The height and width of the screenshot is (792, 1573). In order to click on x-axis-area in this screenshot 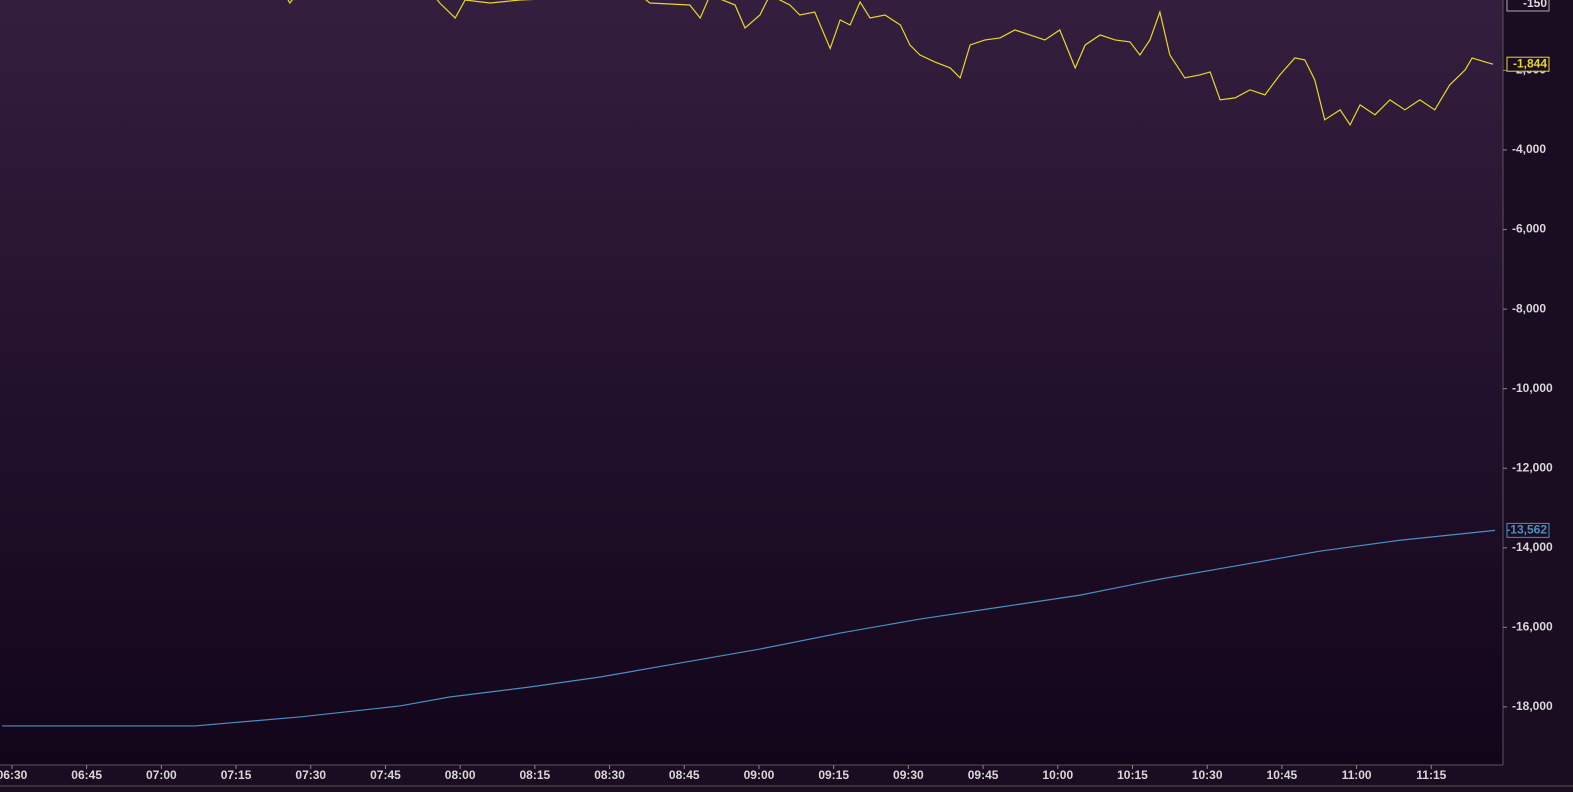, I will do `click(751, 778)`.